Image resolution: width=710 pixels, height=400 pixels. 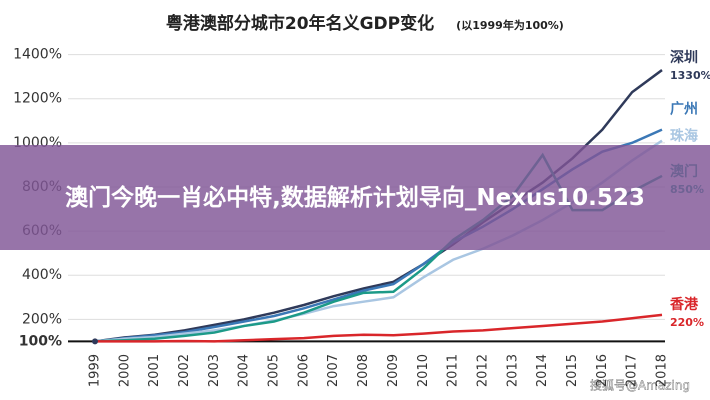 What do you see at coordinates (512, 370) in the screenshot?
I see `x-tick-label: 2013` at bounding box center [512, 370].